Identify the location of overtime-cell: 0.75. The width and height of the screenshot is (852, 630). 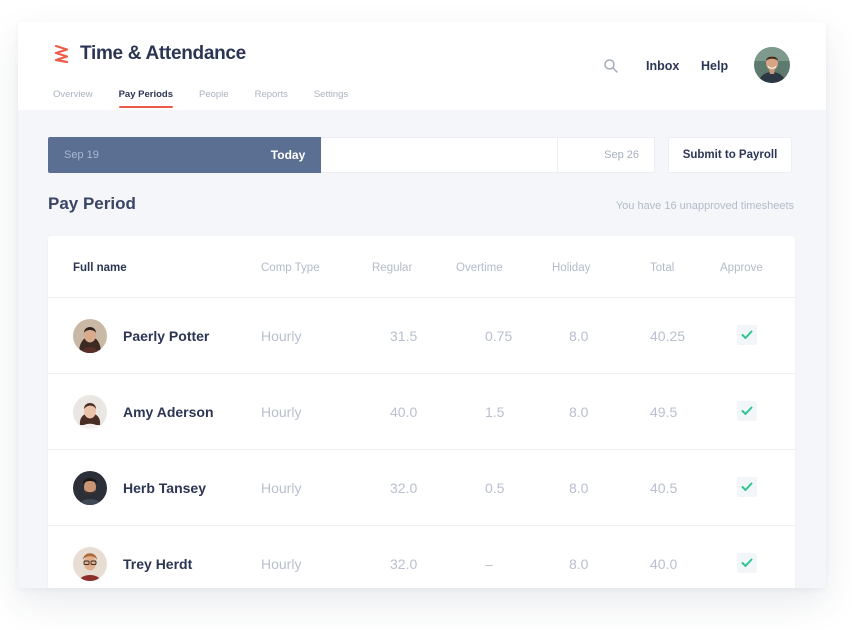
(499, 336).